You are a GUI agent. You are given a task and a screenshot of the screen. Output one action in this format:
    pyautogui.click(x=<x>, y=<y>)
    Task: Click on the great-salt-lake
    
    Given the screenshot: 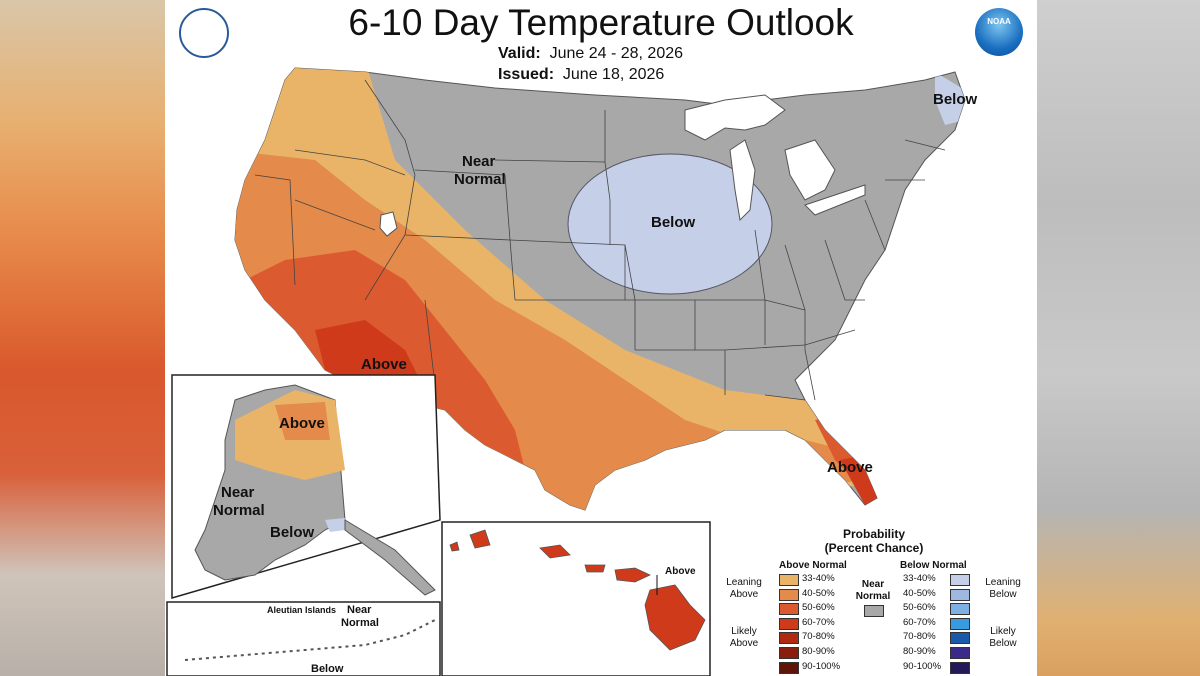 What is the action you would take?
    pyautogui.click(x=388, y=224)
    